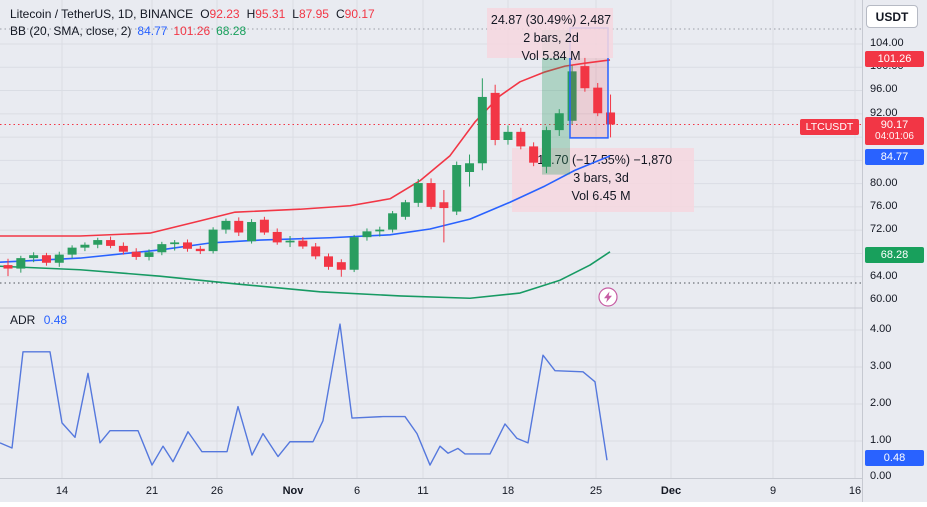 The image size is (927, 507). What do you see at coordinates (894, 131) in the screenshot?
I see `axis-price-badge: 90.17 04:01:06` at bounding box center [894, 131].